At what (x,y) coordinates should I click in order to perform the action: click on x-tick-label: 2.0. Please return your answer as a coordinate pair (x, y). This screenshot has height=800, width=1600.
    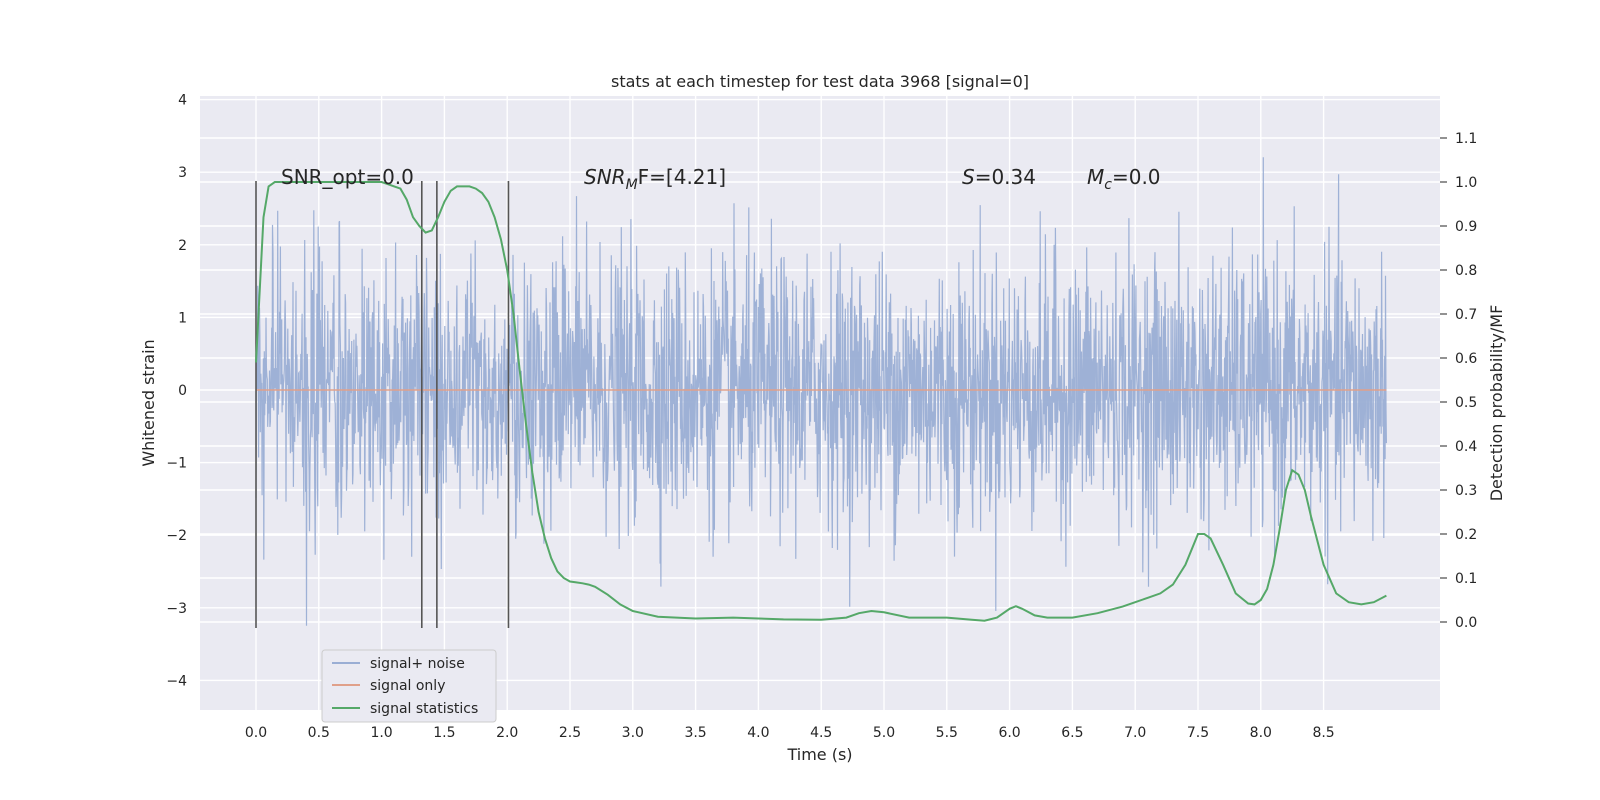
    Looking at the image, I should click on (507, 733).